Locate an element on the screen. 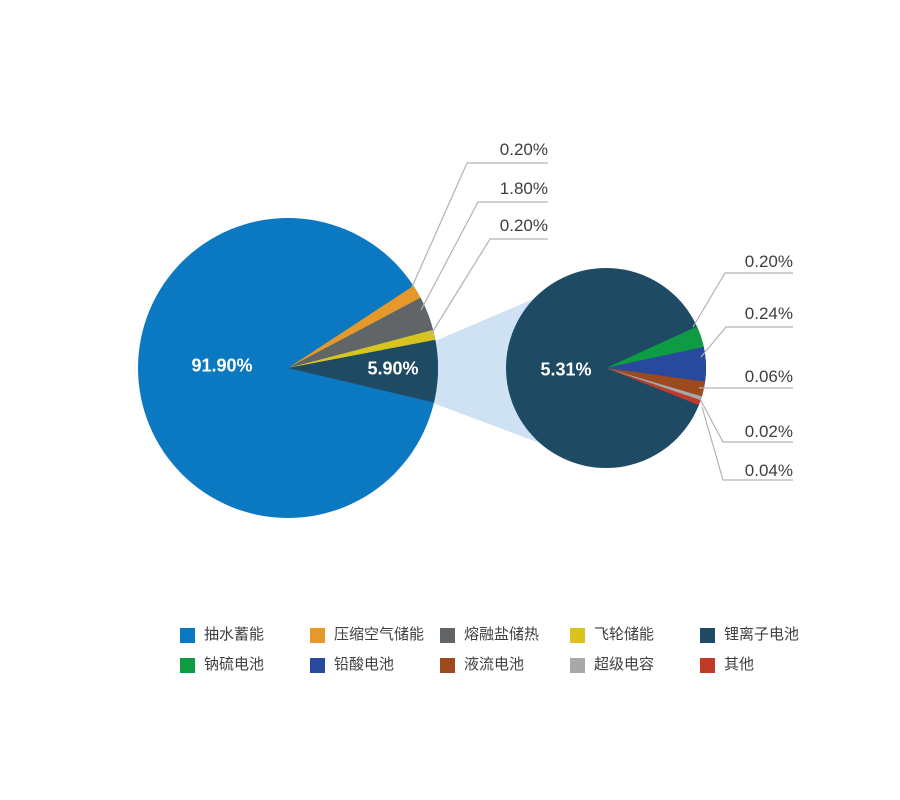 This screenshot has width=900, height=800. primary-group-slice-label: 5.90% is located at coordinates (393, 368).